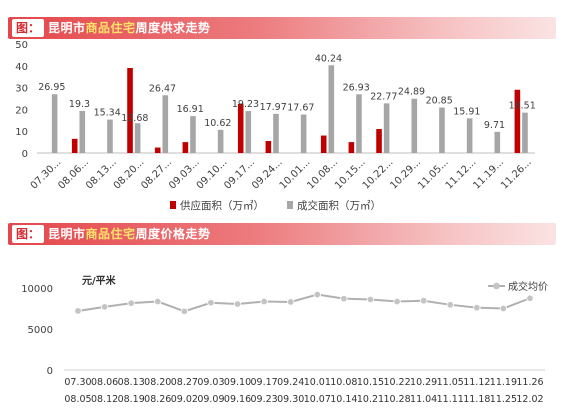  Describe the element at coordinates (237, 399) in the screenshot. I see `x-tick-label-bottom: 09.16` at that location.